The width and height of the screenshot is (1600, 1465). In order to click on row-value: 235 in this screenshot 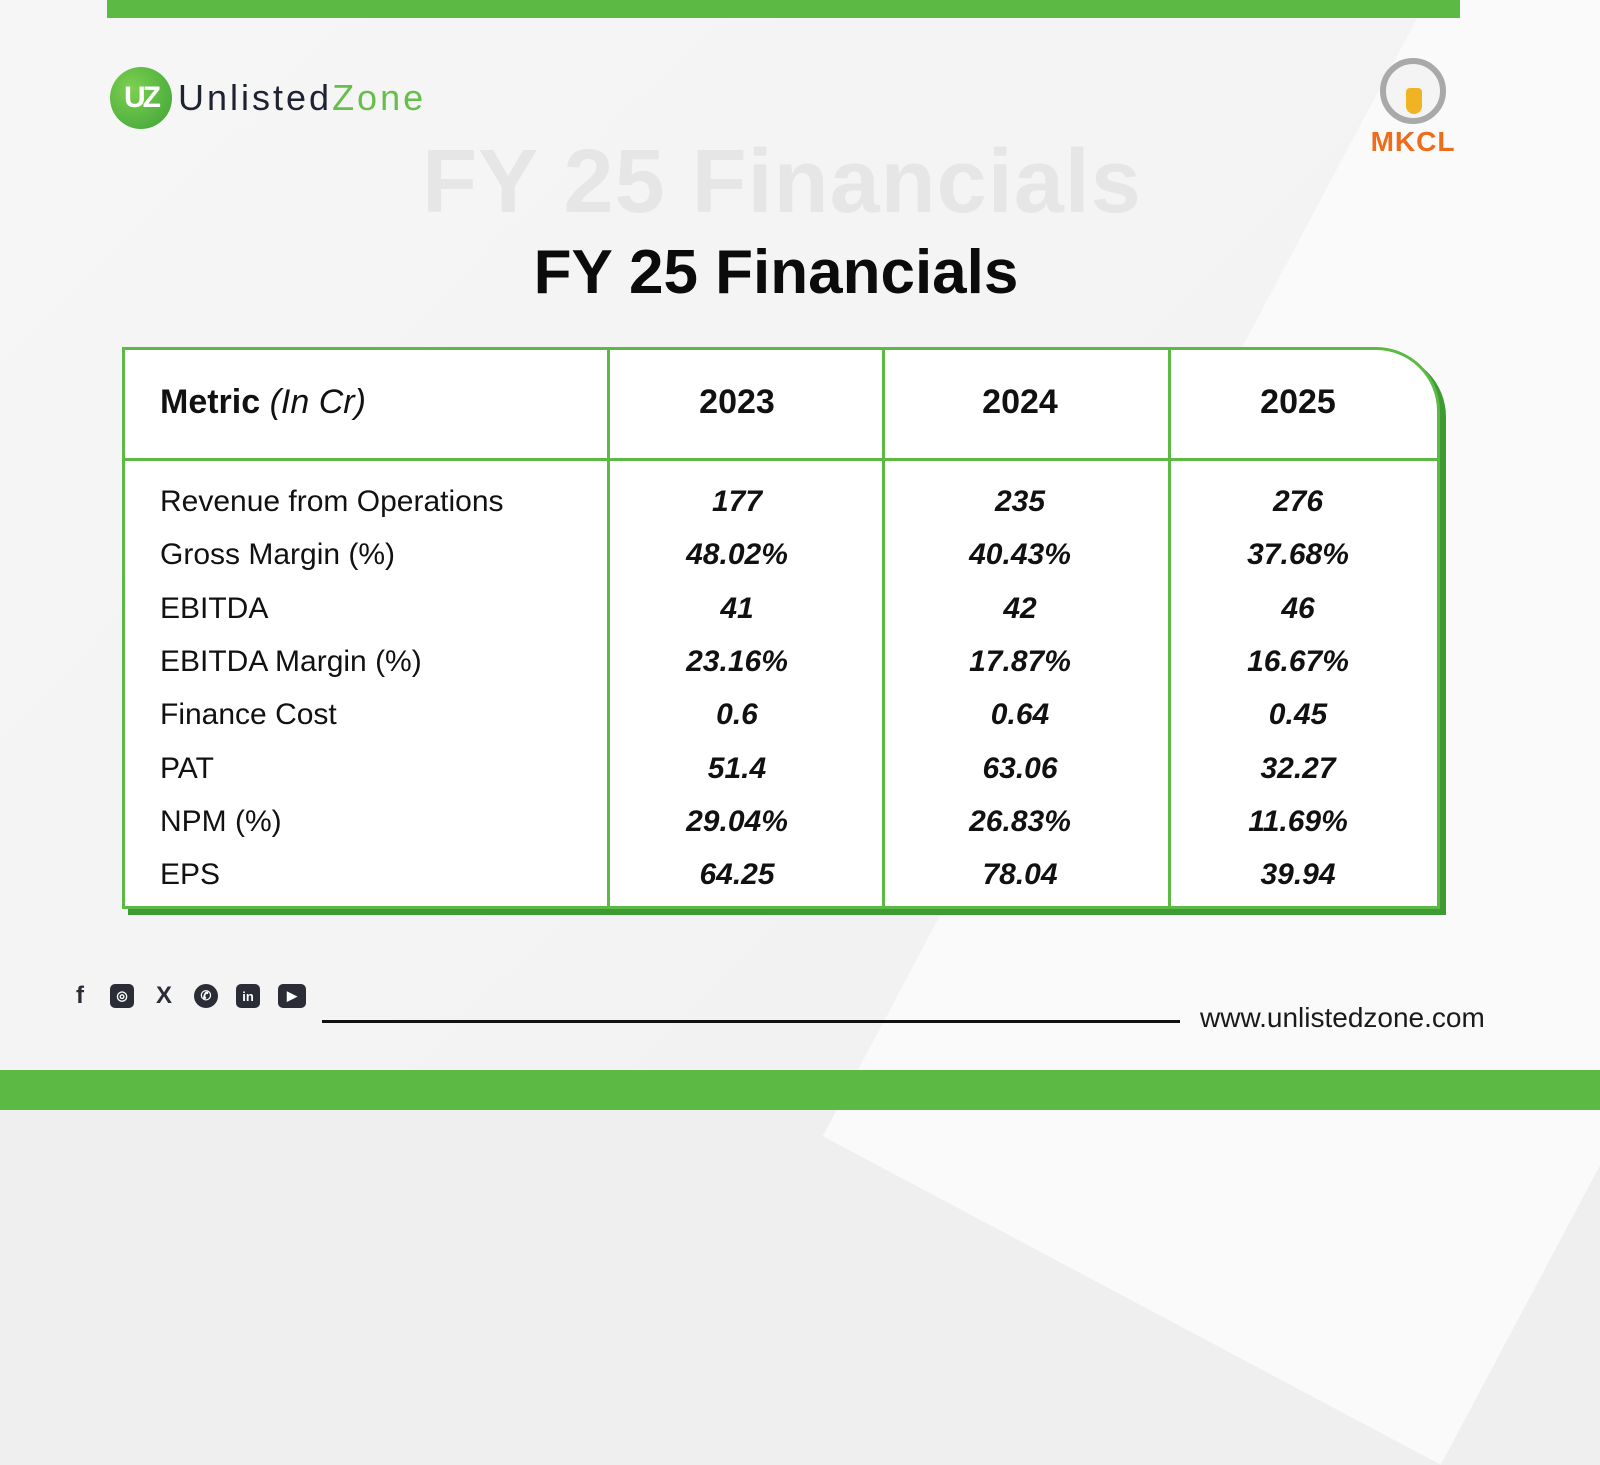, I will do `click(1020, 501)`.